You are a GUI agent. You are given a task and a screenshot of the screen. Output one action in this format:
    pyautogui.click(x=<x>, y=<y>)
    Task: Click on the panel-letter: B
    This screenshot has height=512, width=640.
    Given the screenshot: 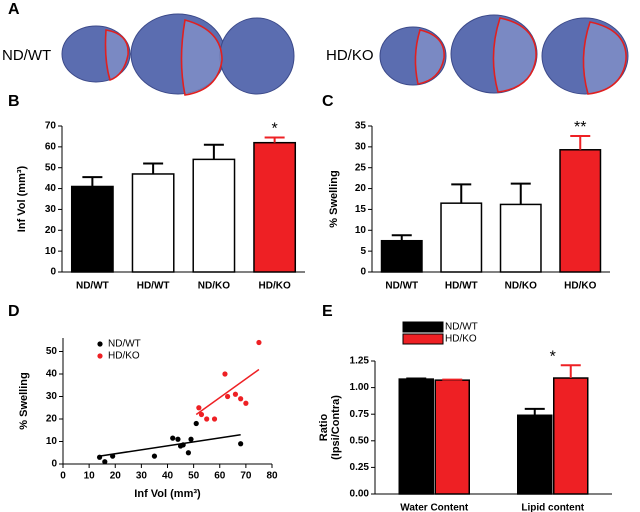 What is the action you would take?
    pyautogui.click(x=14, y=101)
    